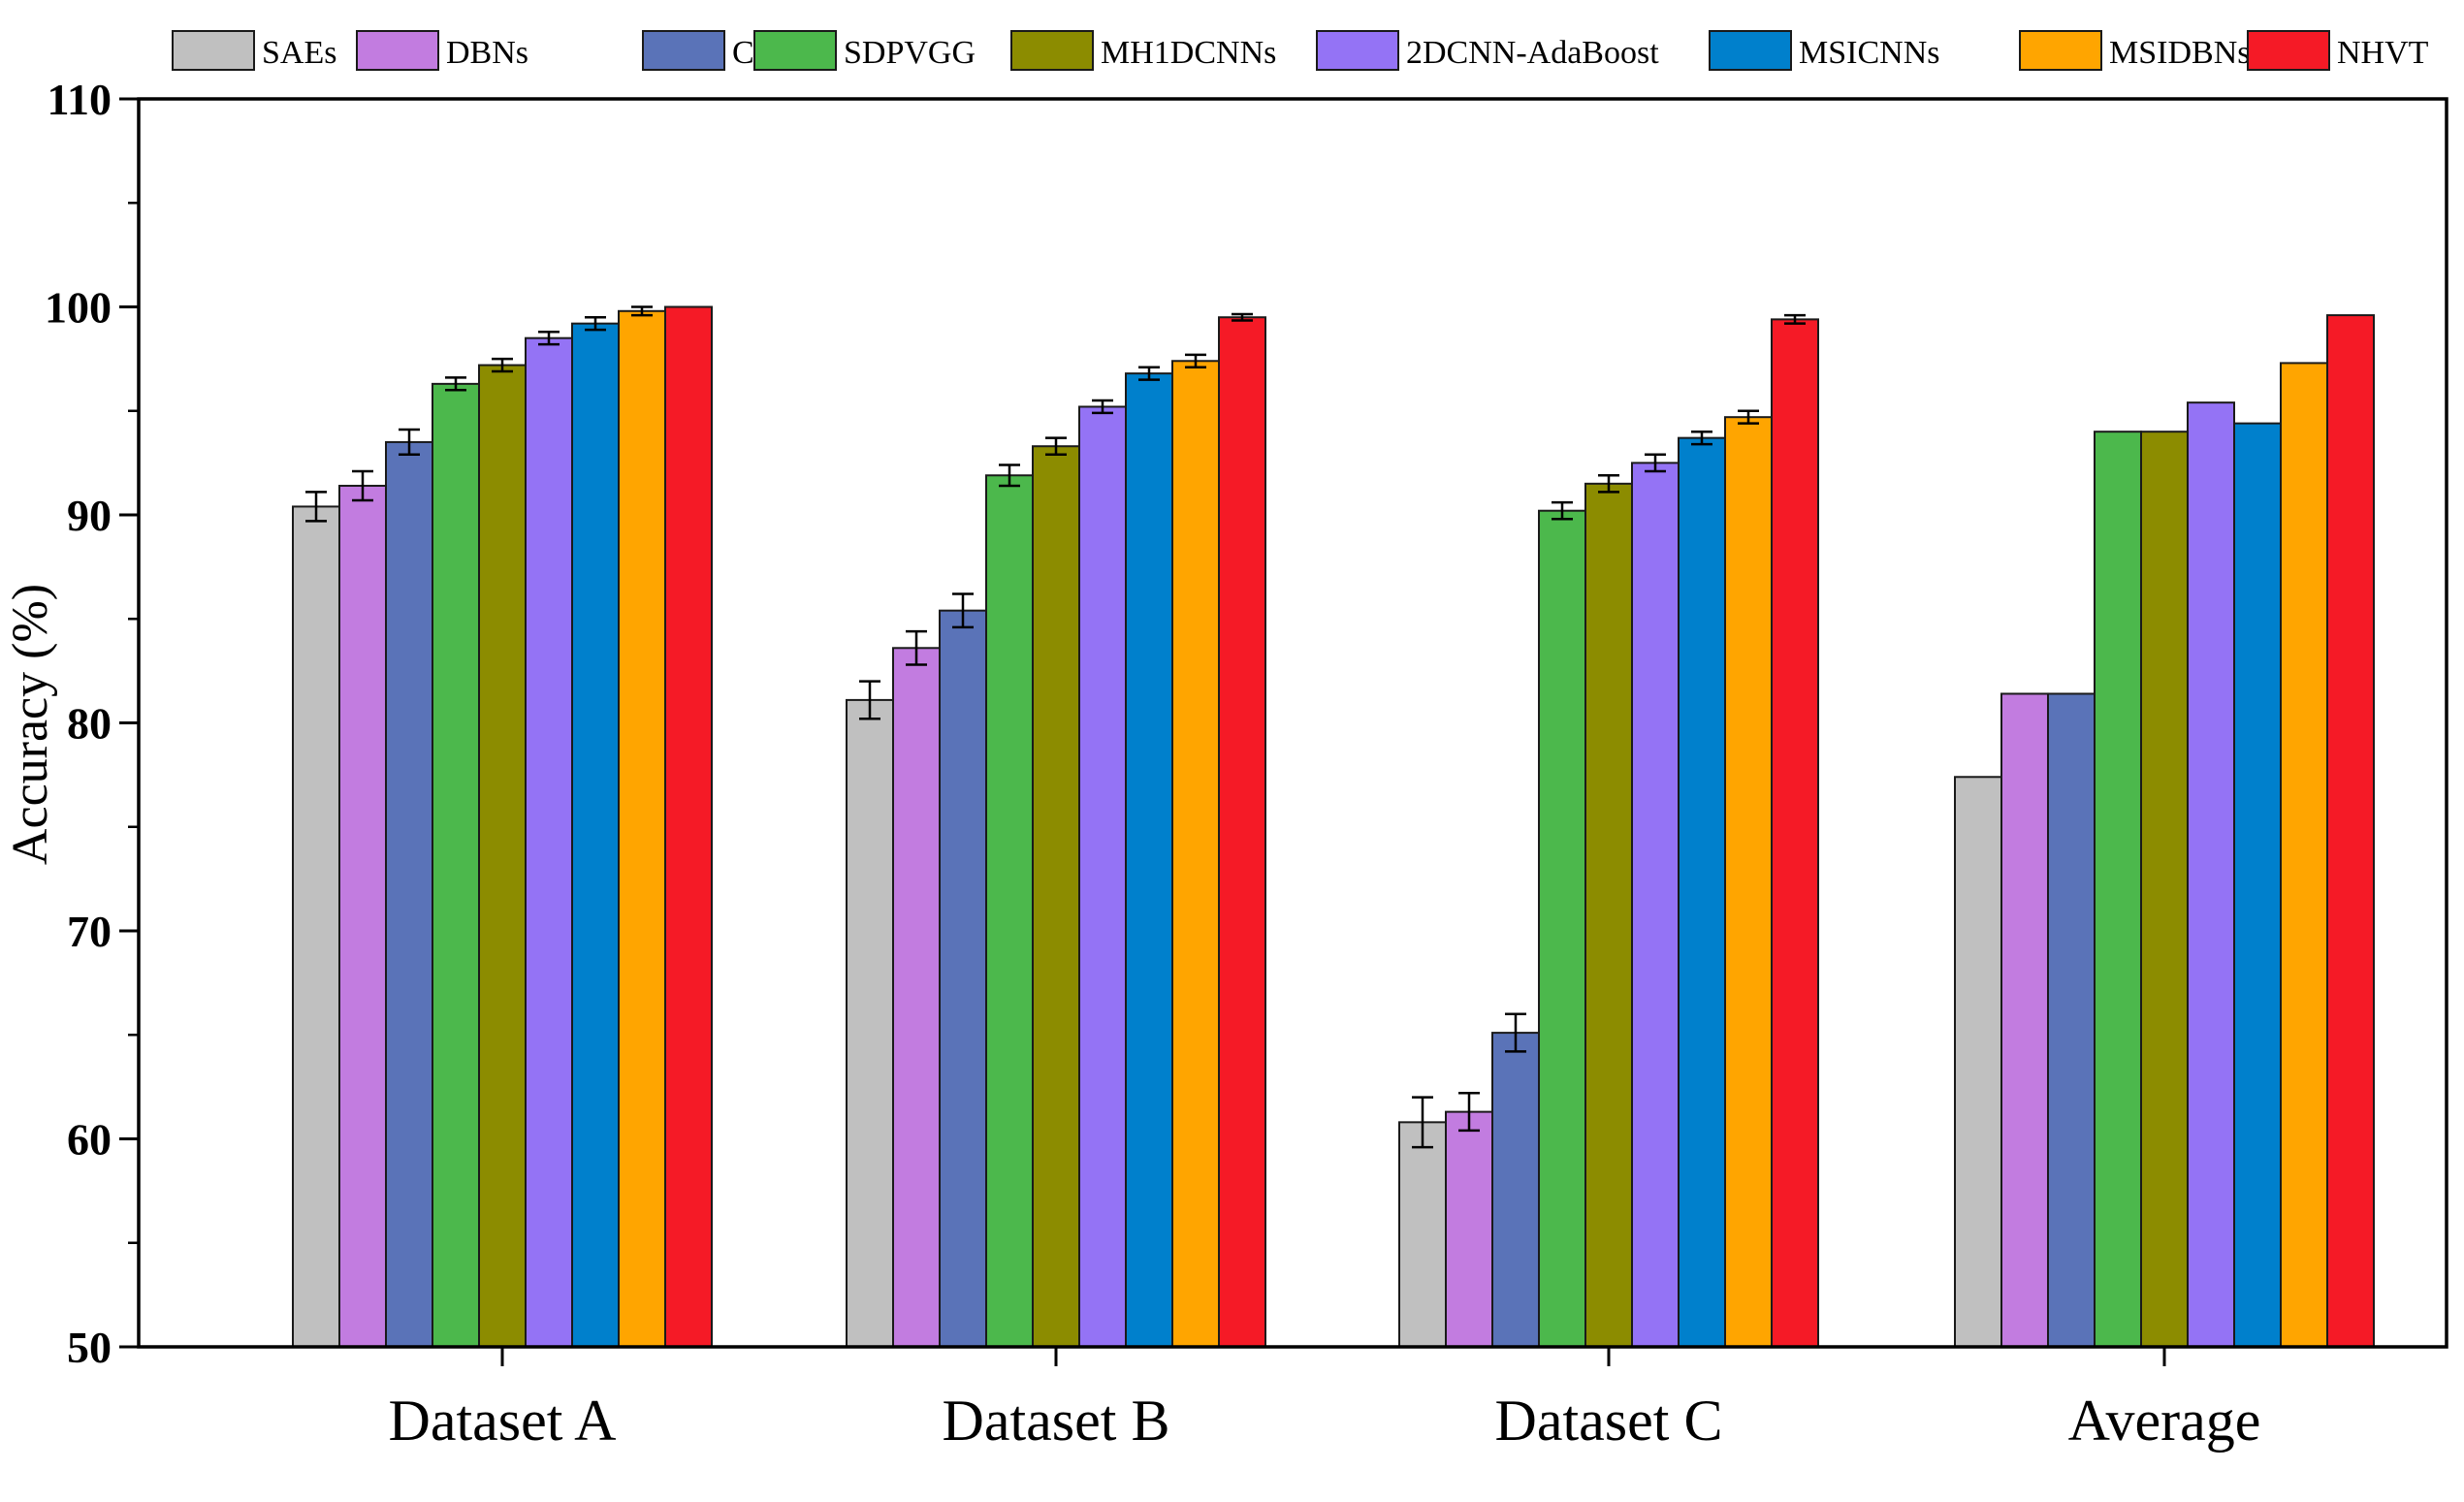  Describe the element at coordinates (2179, 53) in the screenshot. I see `legend-label-msidbns: MSIDBNs` at that location.